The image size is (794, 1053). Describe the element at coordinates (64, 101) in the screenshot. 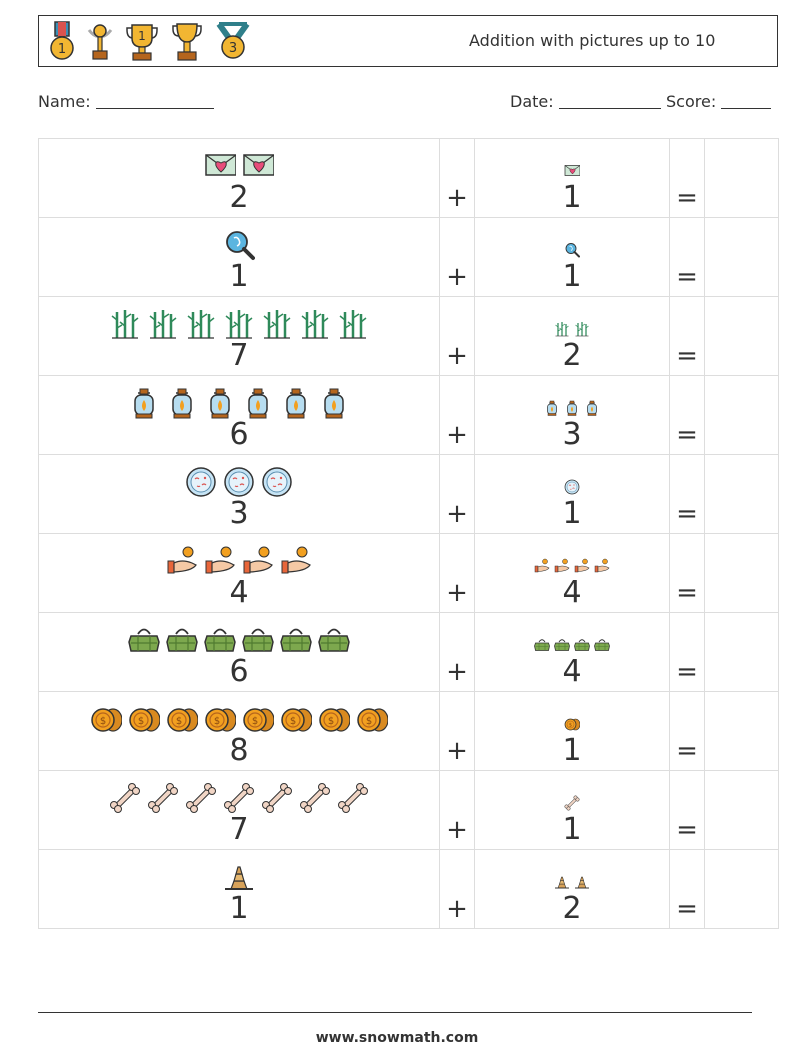

I see `name-label: Name:` at that location.